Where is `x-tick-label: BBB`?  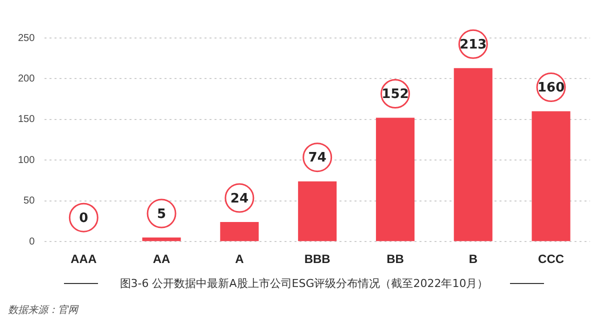 x-tick-label: BBB is located at coordinates (317, 259).